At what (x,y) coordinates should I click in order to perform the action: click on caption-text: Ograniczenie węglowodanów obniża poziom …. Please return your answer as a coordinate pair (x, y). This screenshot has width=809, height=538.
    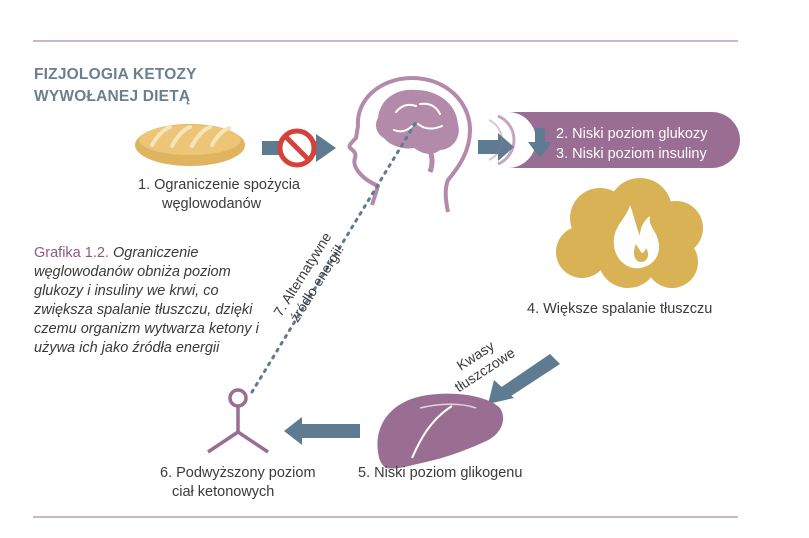
    Looking at the image, I should click on (146, 300).